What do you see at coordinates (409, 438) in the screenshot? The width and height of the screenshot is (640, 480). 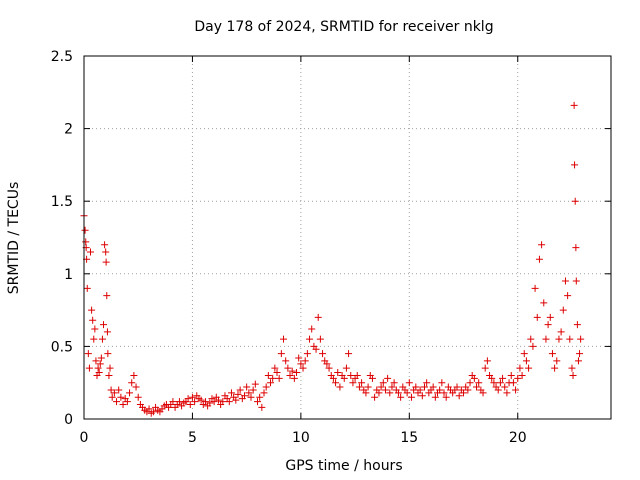 I see `x-tick-label: 15` at bounding box center [409, 438].